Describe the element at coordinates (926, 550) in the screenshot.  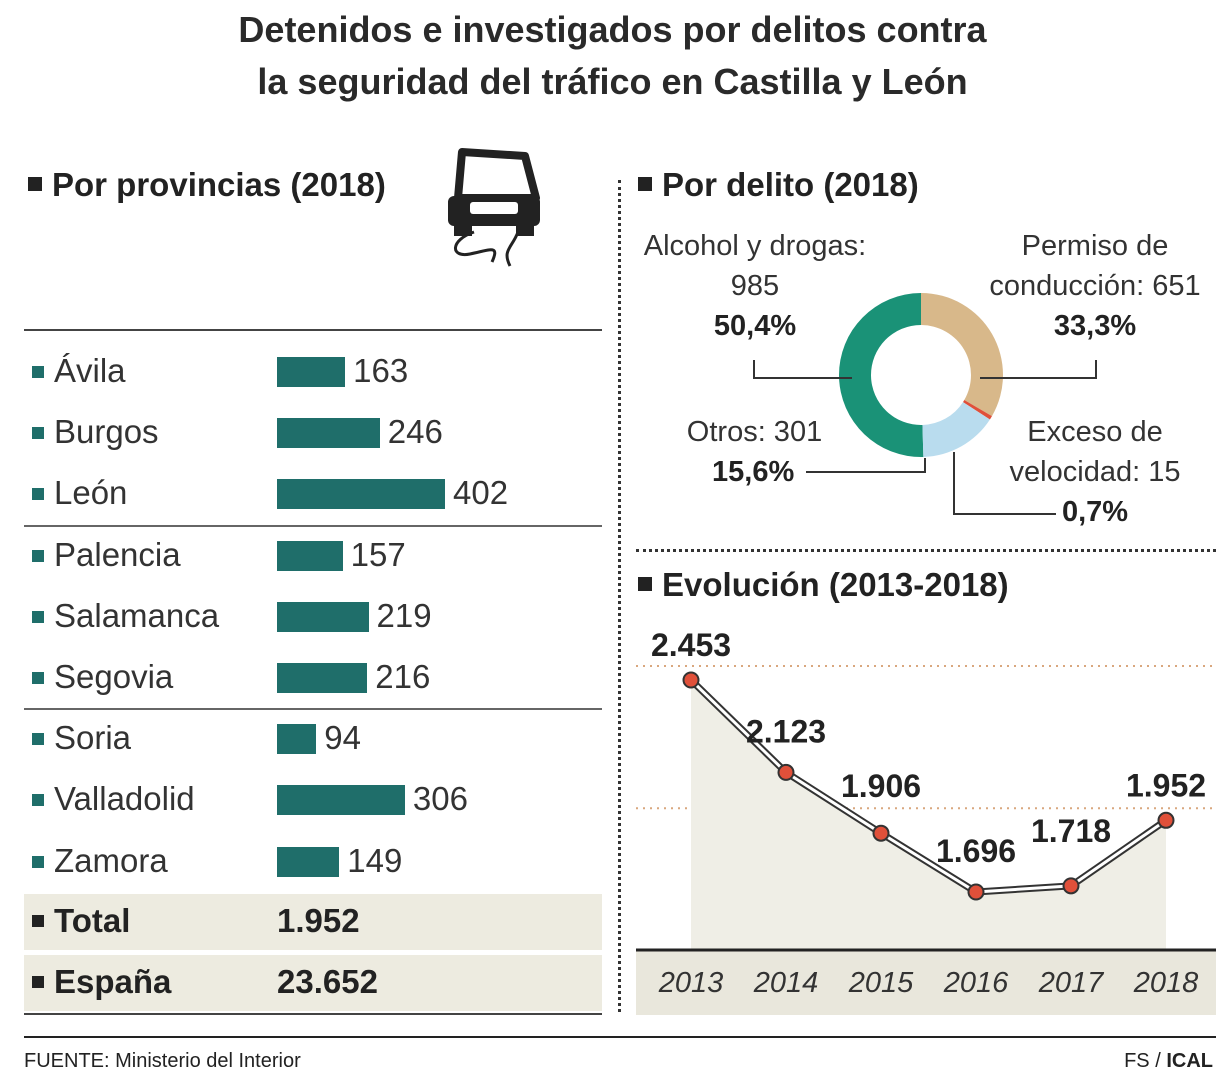
I see `right-divider` at that location.